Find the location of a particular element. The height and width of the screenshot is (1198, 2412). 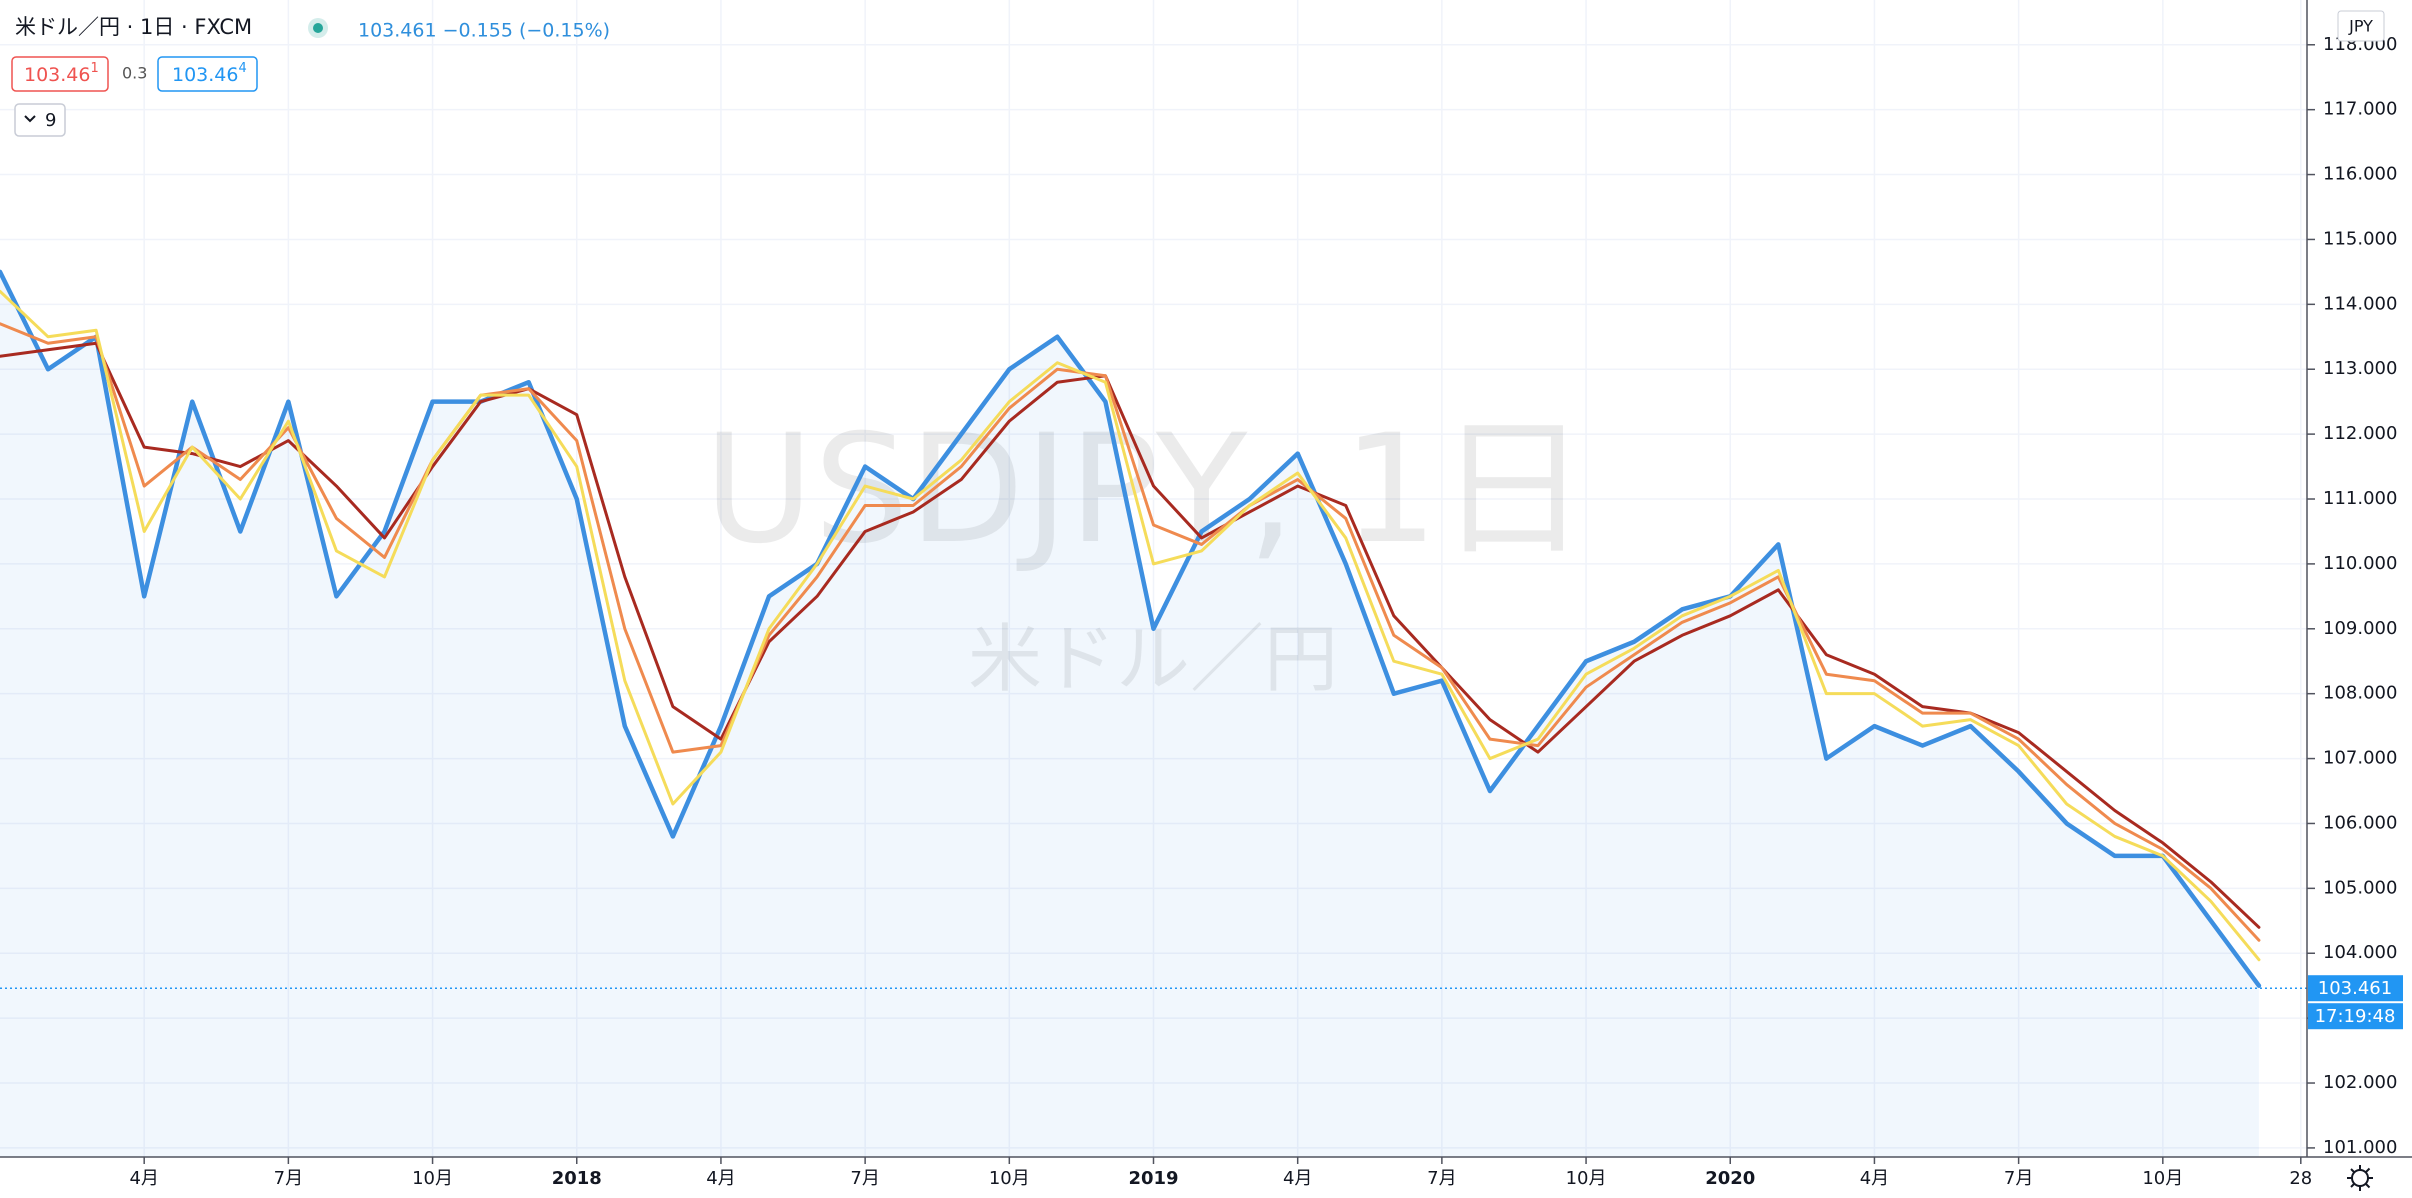

x-tick-label: 2020 is located at coordinates (1730, 1178).